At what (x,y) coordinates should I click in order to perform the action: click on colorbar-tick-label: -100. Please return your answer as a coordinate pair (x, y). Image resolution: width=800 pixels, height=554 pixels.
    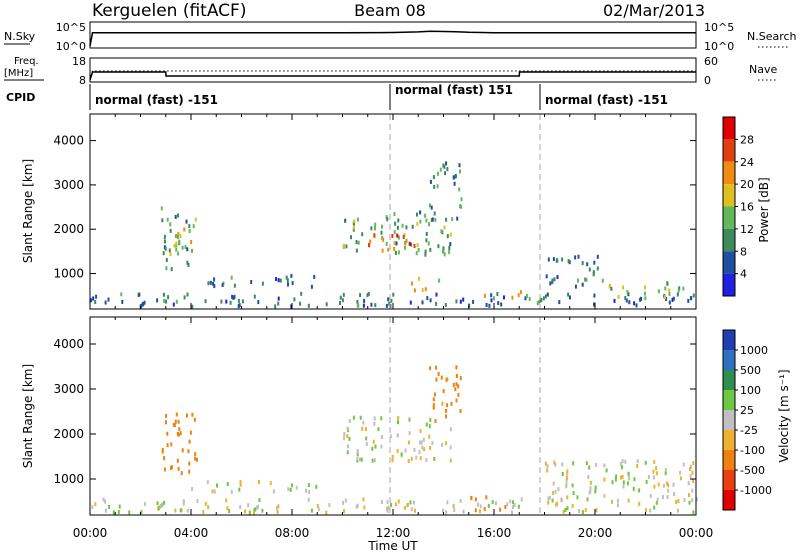
    Looking at the image, I should click on (752, 450).